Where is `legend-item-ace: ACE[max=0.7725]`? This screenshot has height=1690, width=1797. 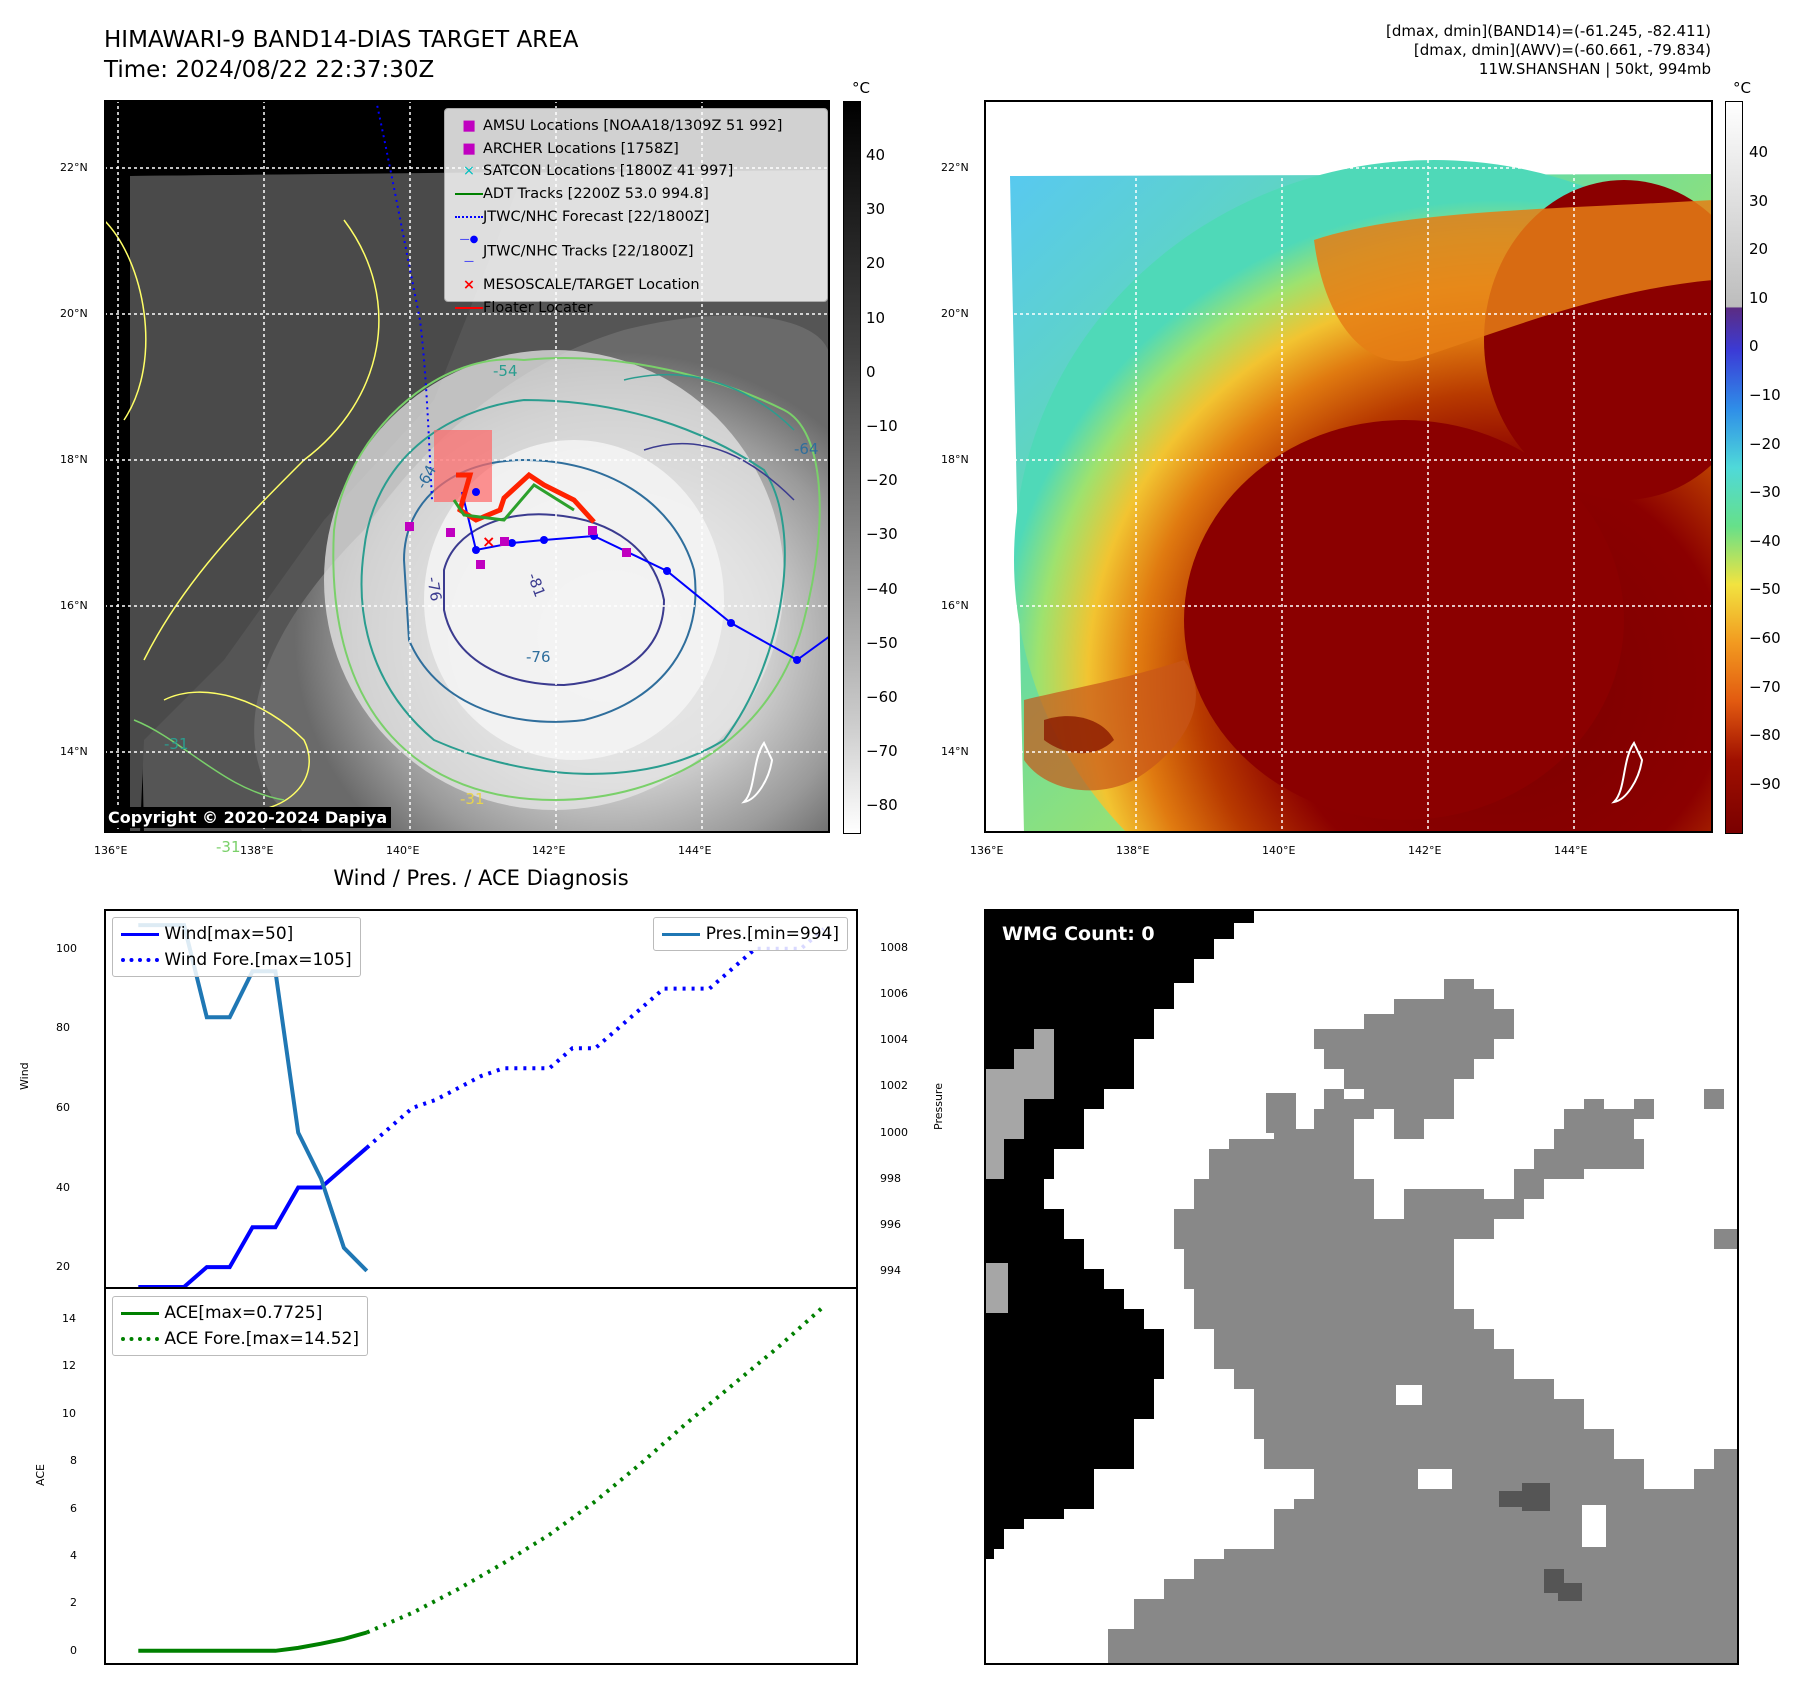
legend-item-ace: ACE[max=0.7725] is located at coordinates (240, 1313).